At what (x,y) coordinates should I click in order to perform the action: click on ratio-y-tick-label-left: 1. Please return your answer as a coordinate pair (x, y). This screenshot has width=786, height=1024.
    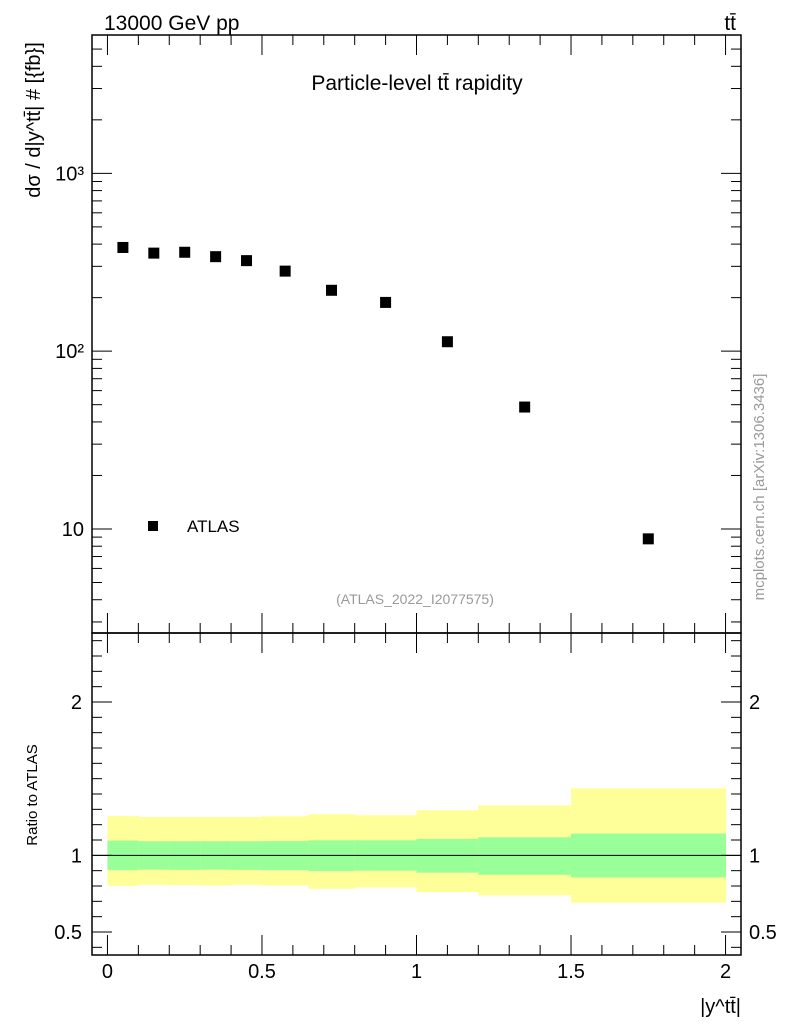
    Looking at the image, I should click on (76, 856).